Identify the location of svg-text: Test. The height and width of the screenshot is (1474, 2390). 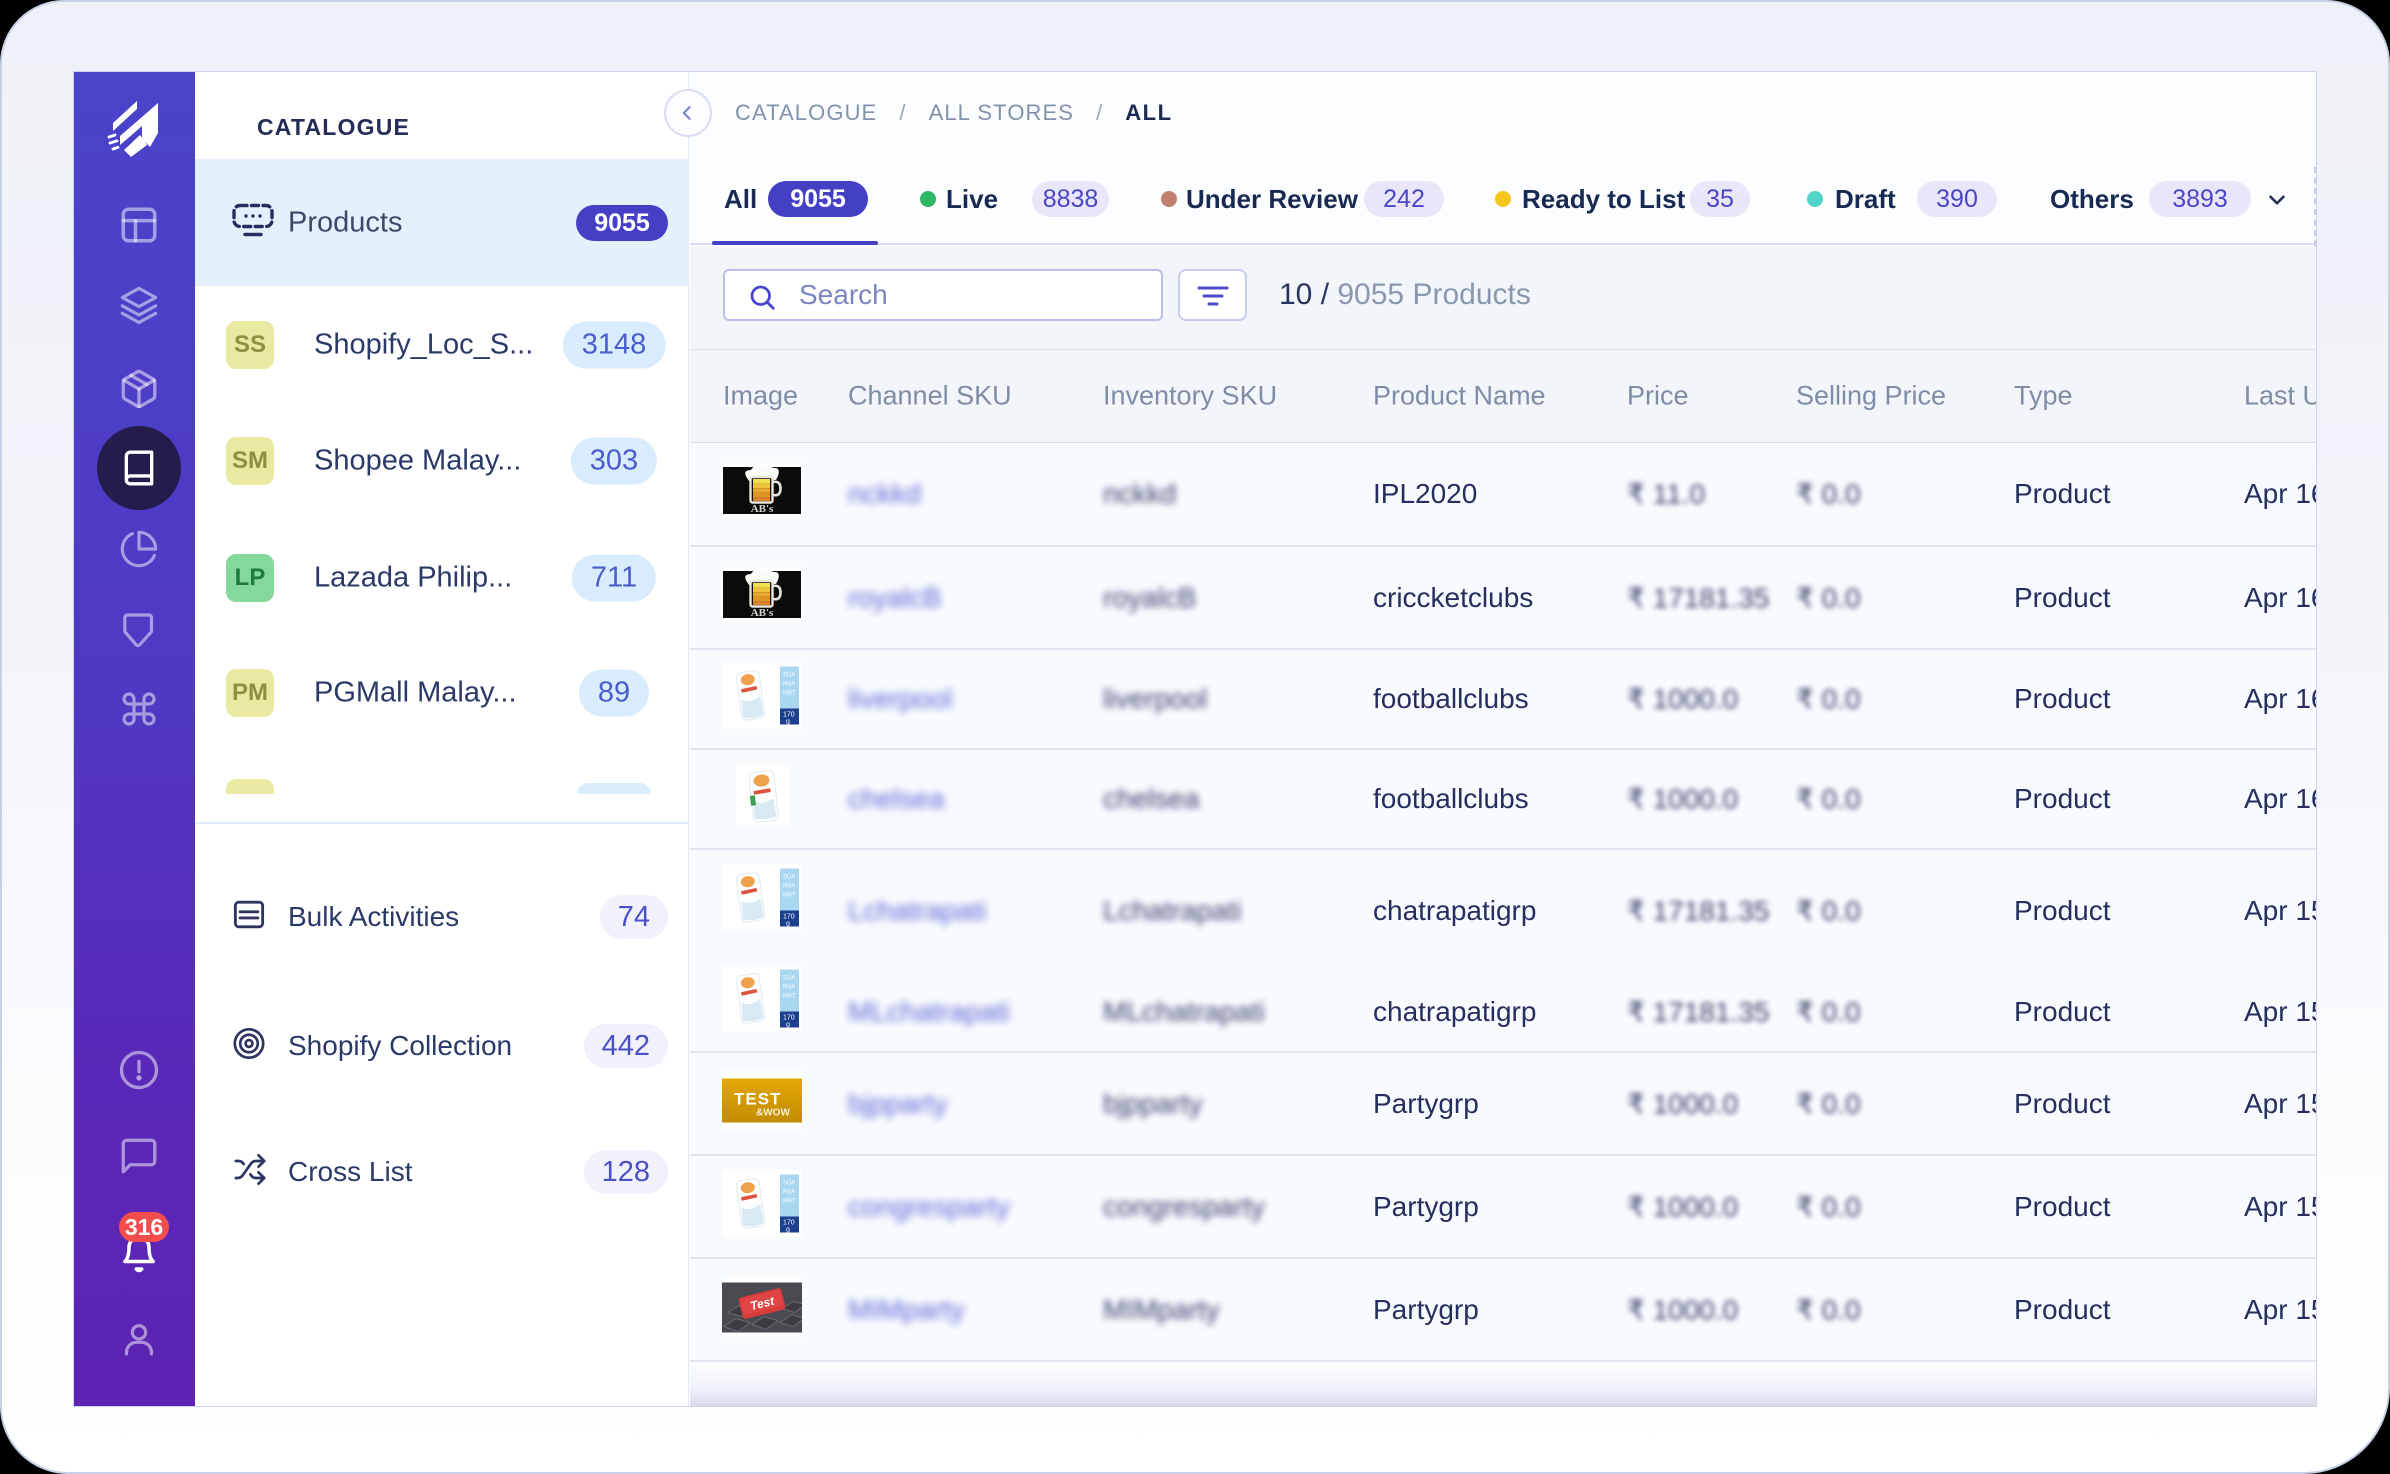
(763, 1303).